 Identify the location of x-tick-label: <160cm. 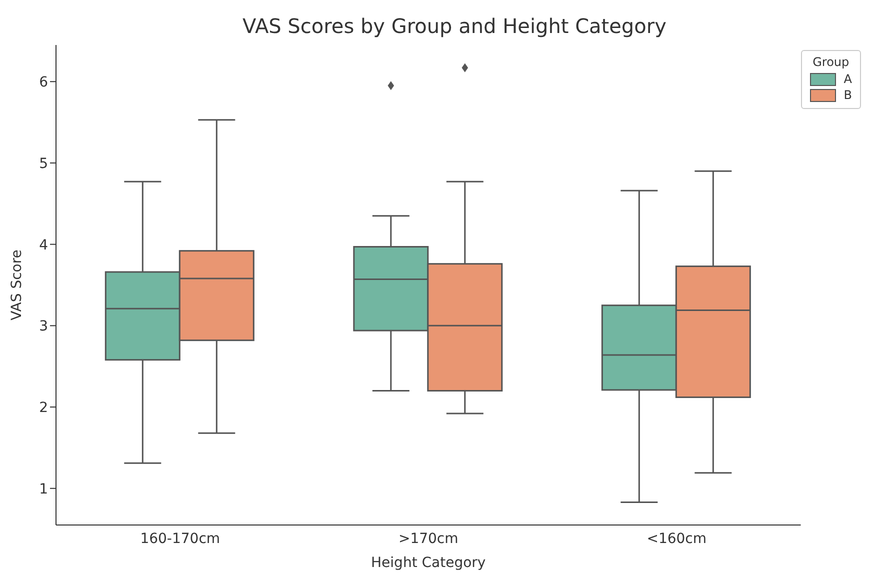
(676, 538).